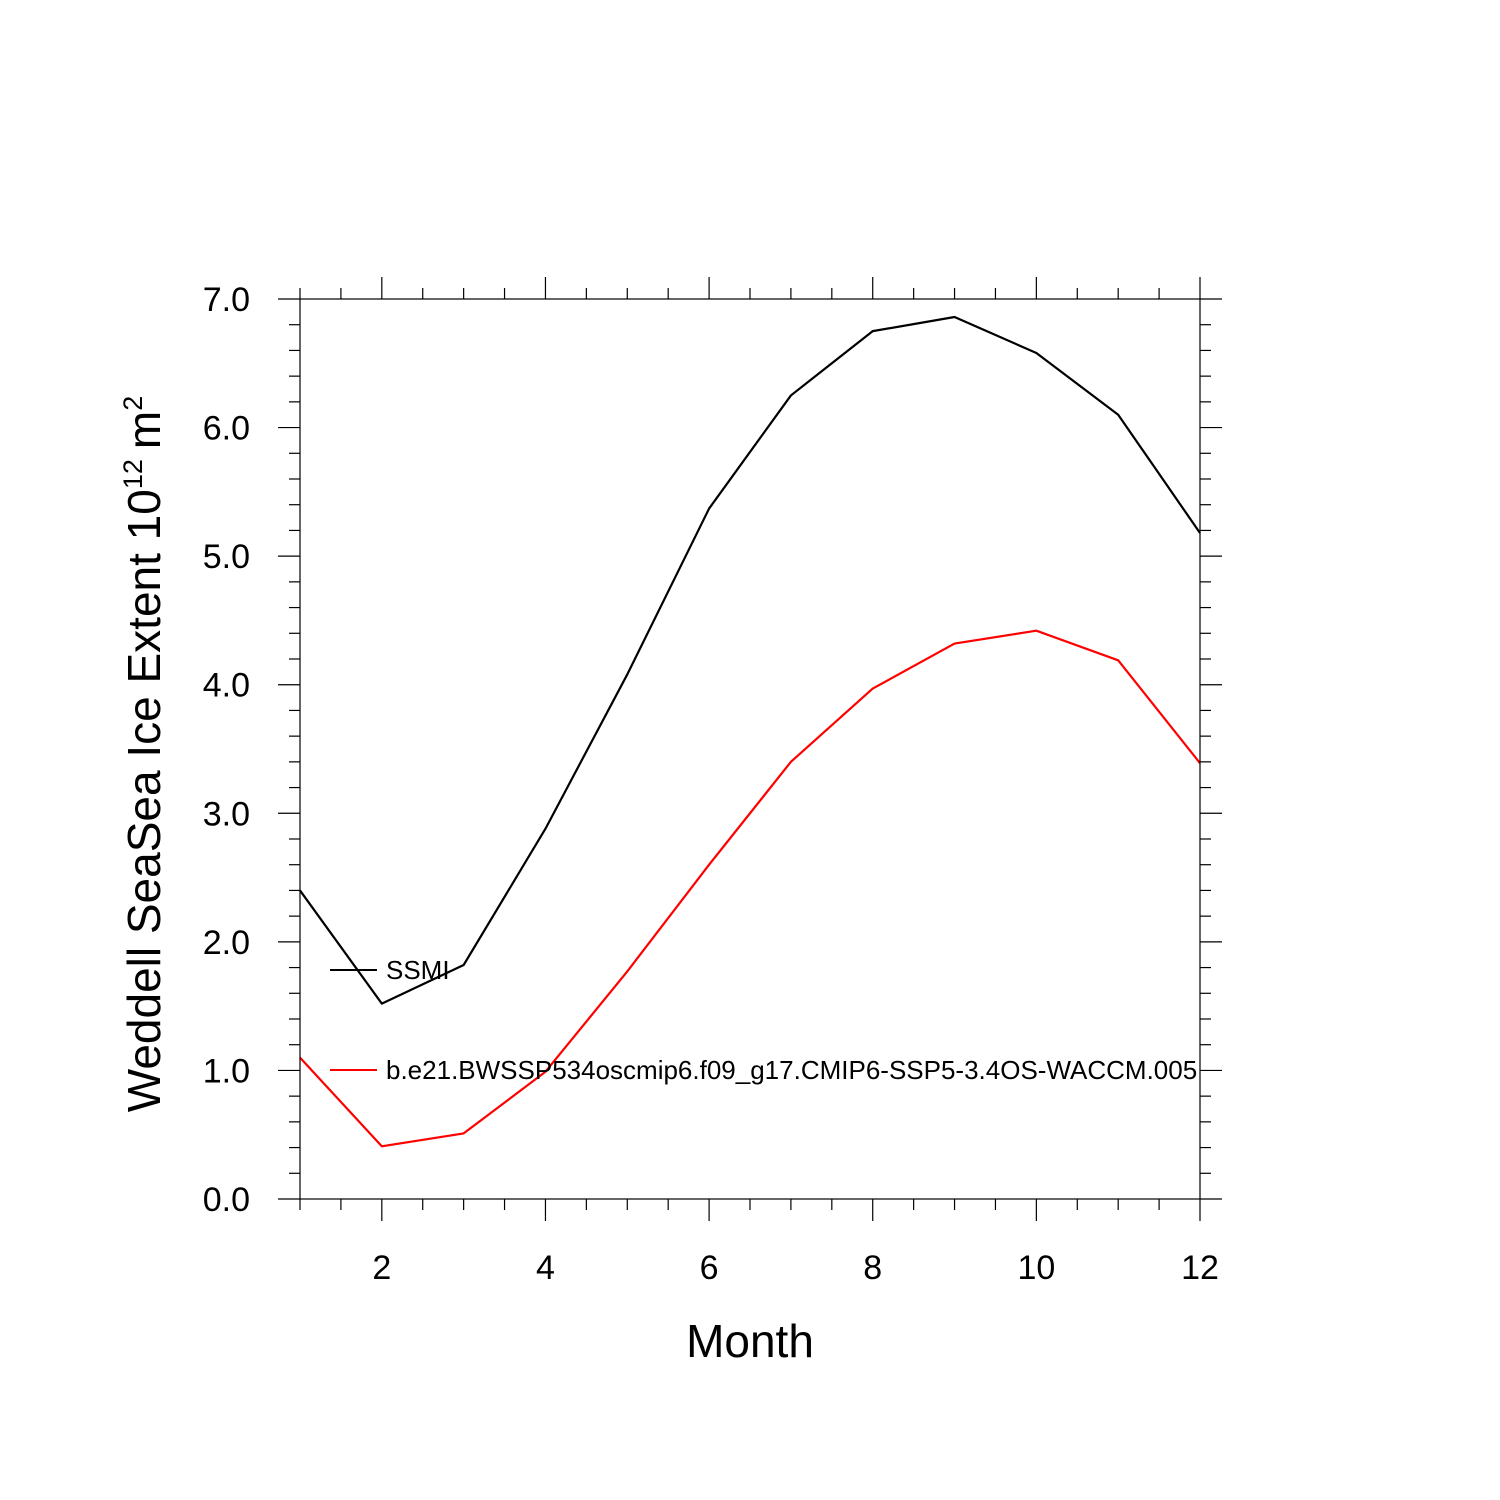 This screenshot has width=1500, height=1500. Describe the element at coordinates (226, 686) in the screenshot. I see `y-tick-label: 4.0` at that location.